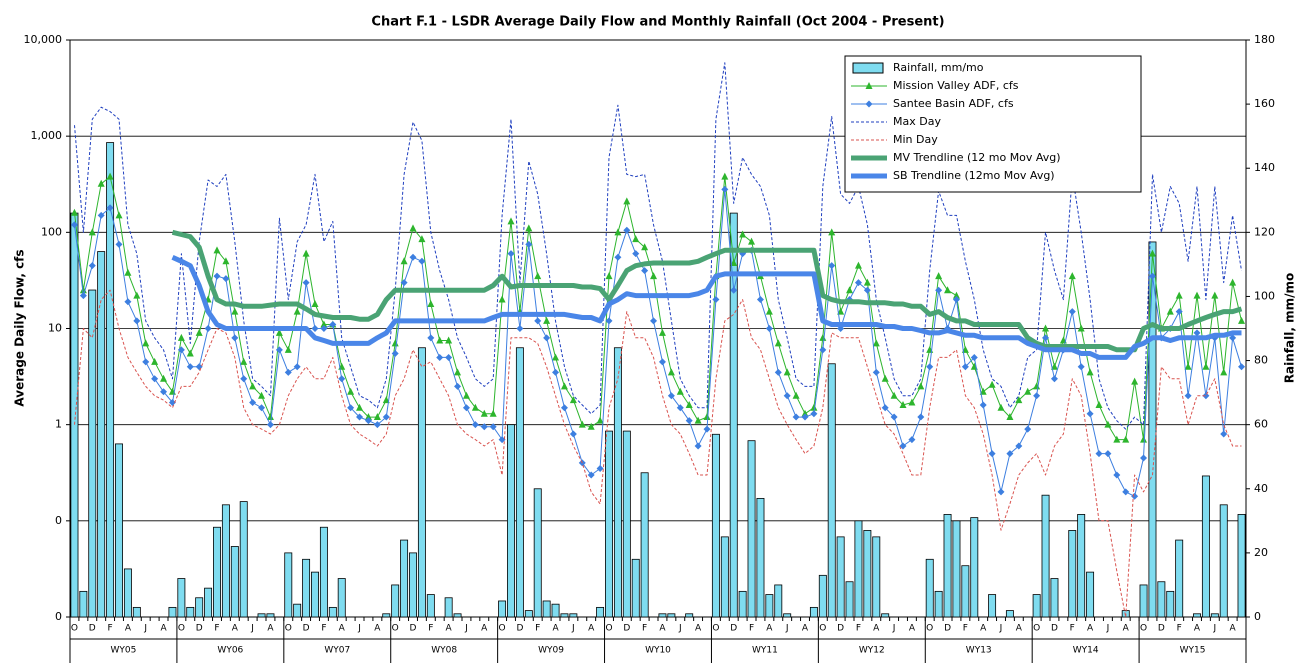  What do you see at coordinates (58, 616) in the screenshot?
I see `y-tick-label: 0` at bounding box center [58, 616].